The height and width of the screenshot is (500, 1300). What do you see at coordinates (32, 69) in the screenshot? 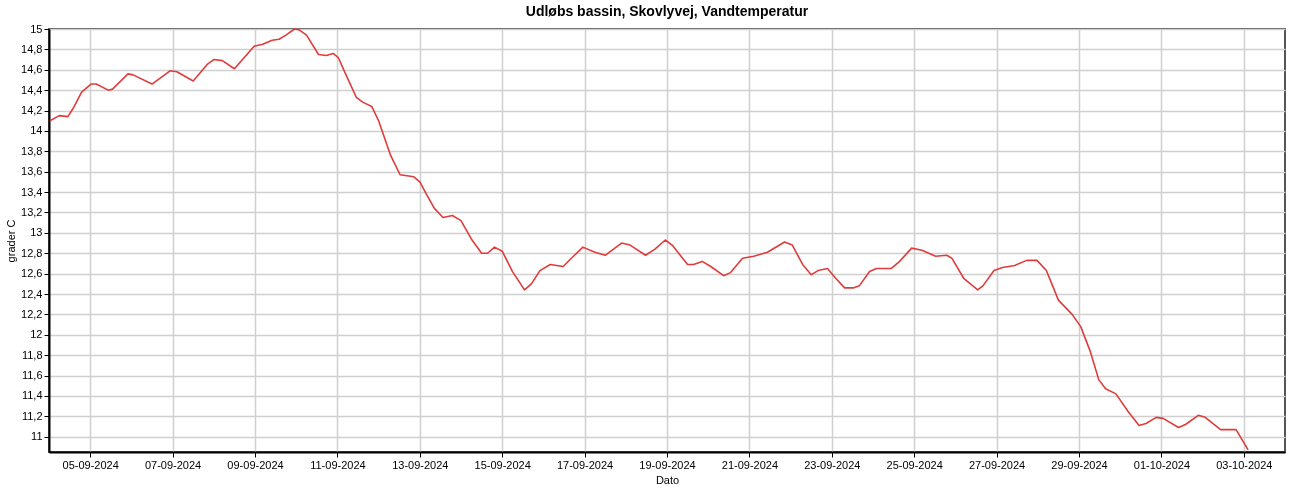
I see `y-tick-label: 14,6` at bounding box center [32, 69].